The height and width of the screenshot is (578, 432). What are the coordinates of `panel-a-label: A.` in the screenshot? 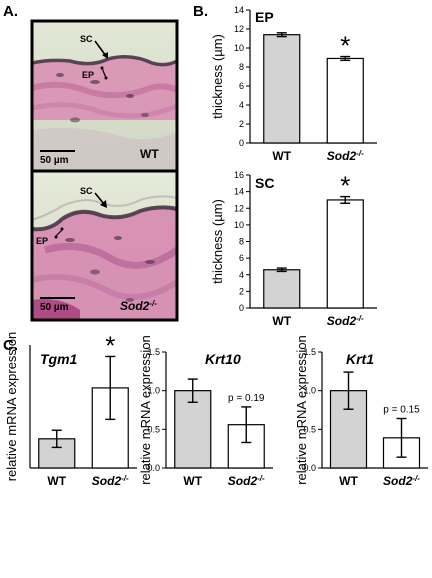 It's located at (10, 11).